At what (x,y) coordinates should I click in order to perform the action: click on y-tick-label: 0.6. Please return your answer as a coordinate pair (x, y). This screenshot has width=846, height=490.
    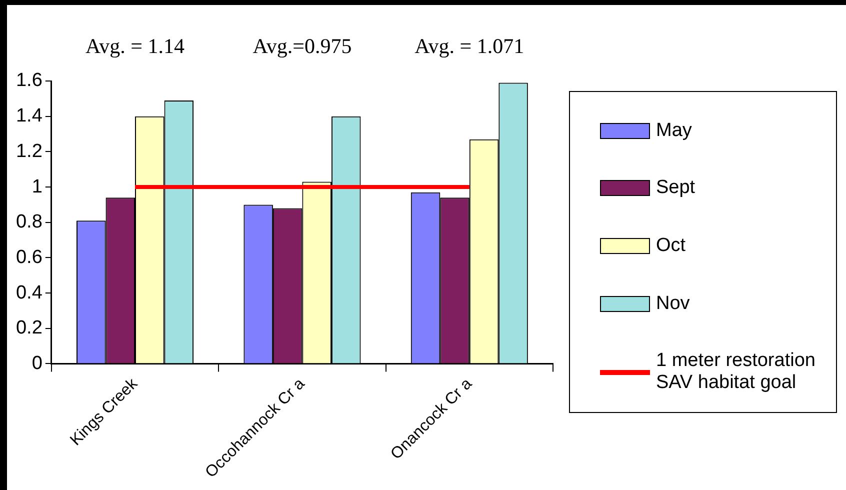
    Looking at the image, I should click on (29, 257).